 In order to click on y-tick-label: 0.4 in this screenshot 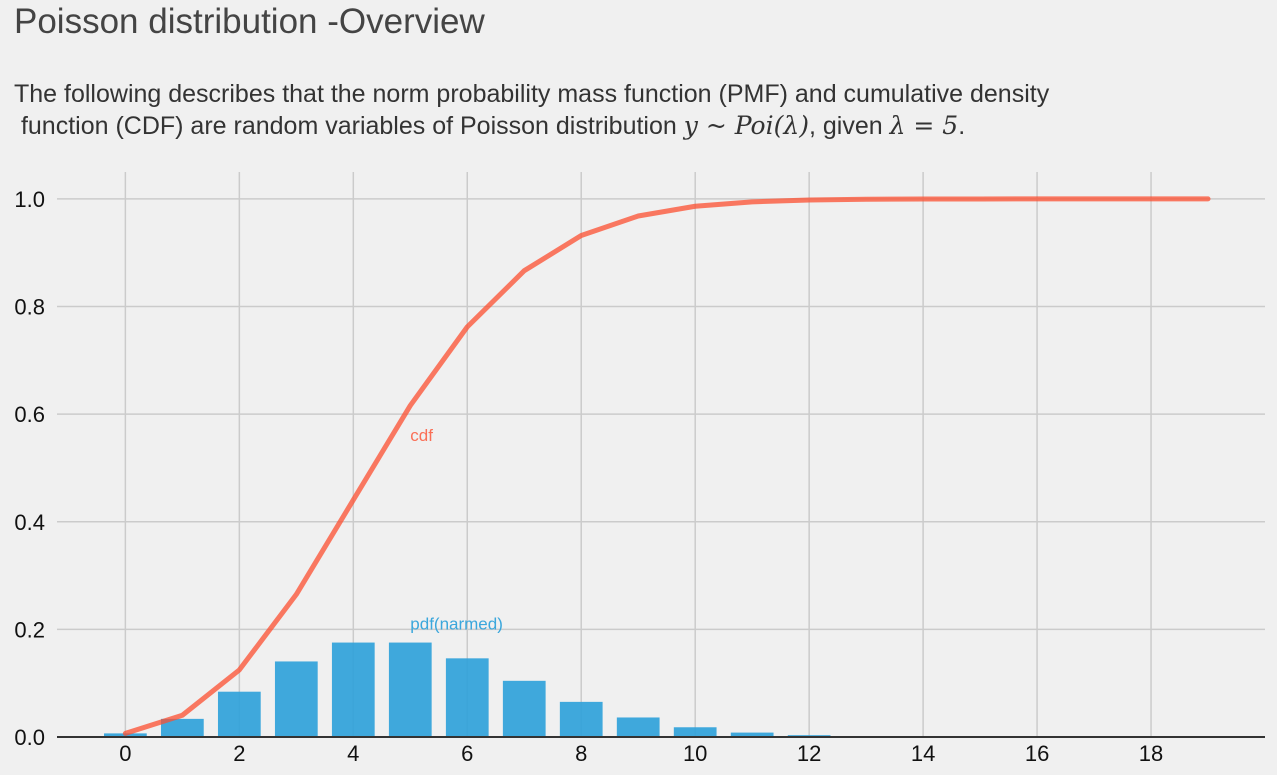, I will do `click(29, 522)`.